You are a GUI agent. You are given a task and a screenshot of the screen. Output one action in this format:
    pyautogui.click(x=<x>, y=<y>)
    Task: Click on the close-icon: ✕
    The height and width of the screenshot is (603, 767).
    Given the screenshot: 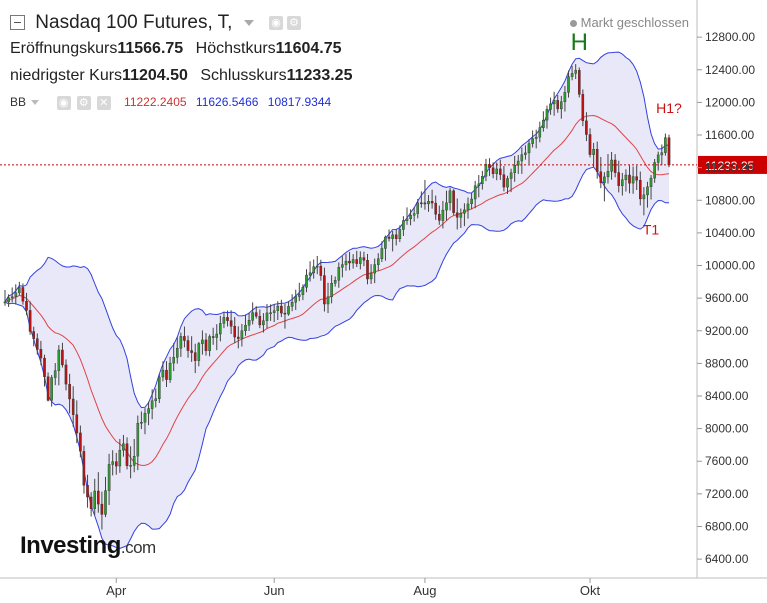 What is the action you would take?
    pyautogui.click(x=103, y=102)
    